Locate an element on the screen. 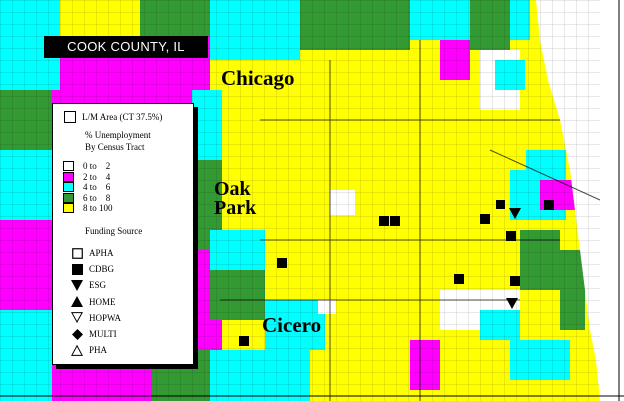 This screenshot has width=624, height=401. class-label: 4 to 6 is located at coordinates (97, 187).